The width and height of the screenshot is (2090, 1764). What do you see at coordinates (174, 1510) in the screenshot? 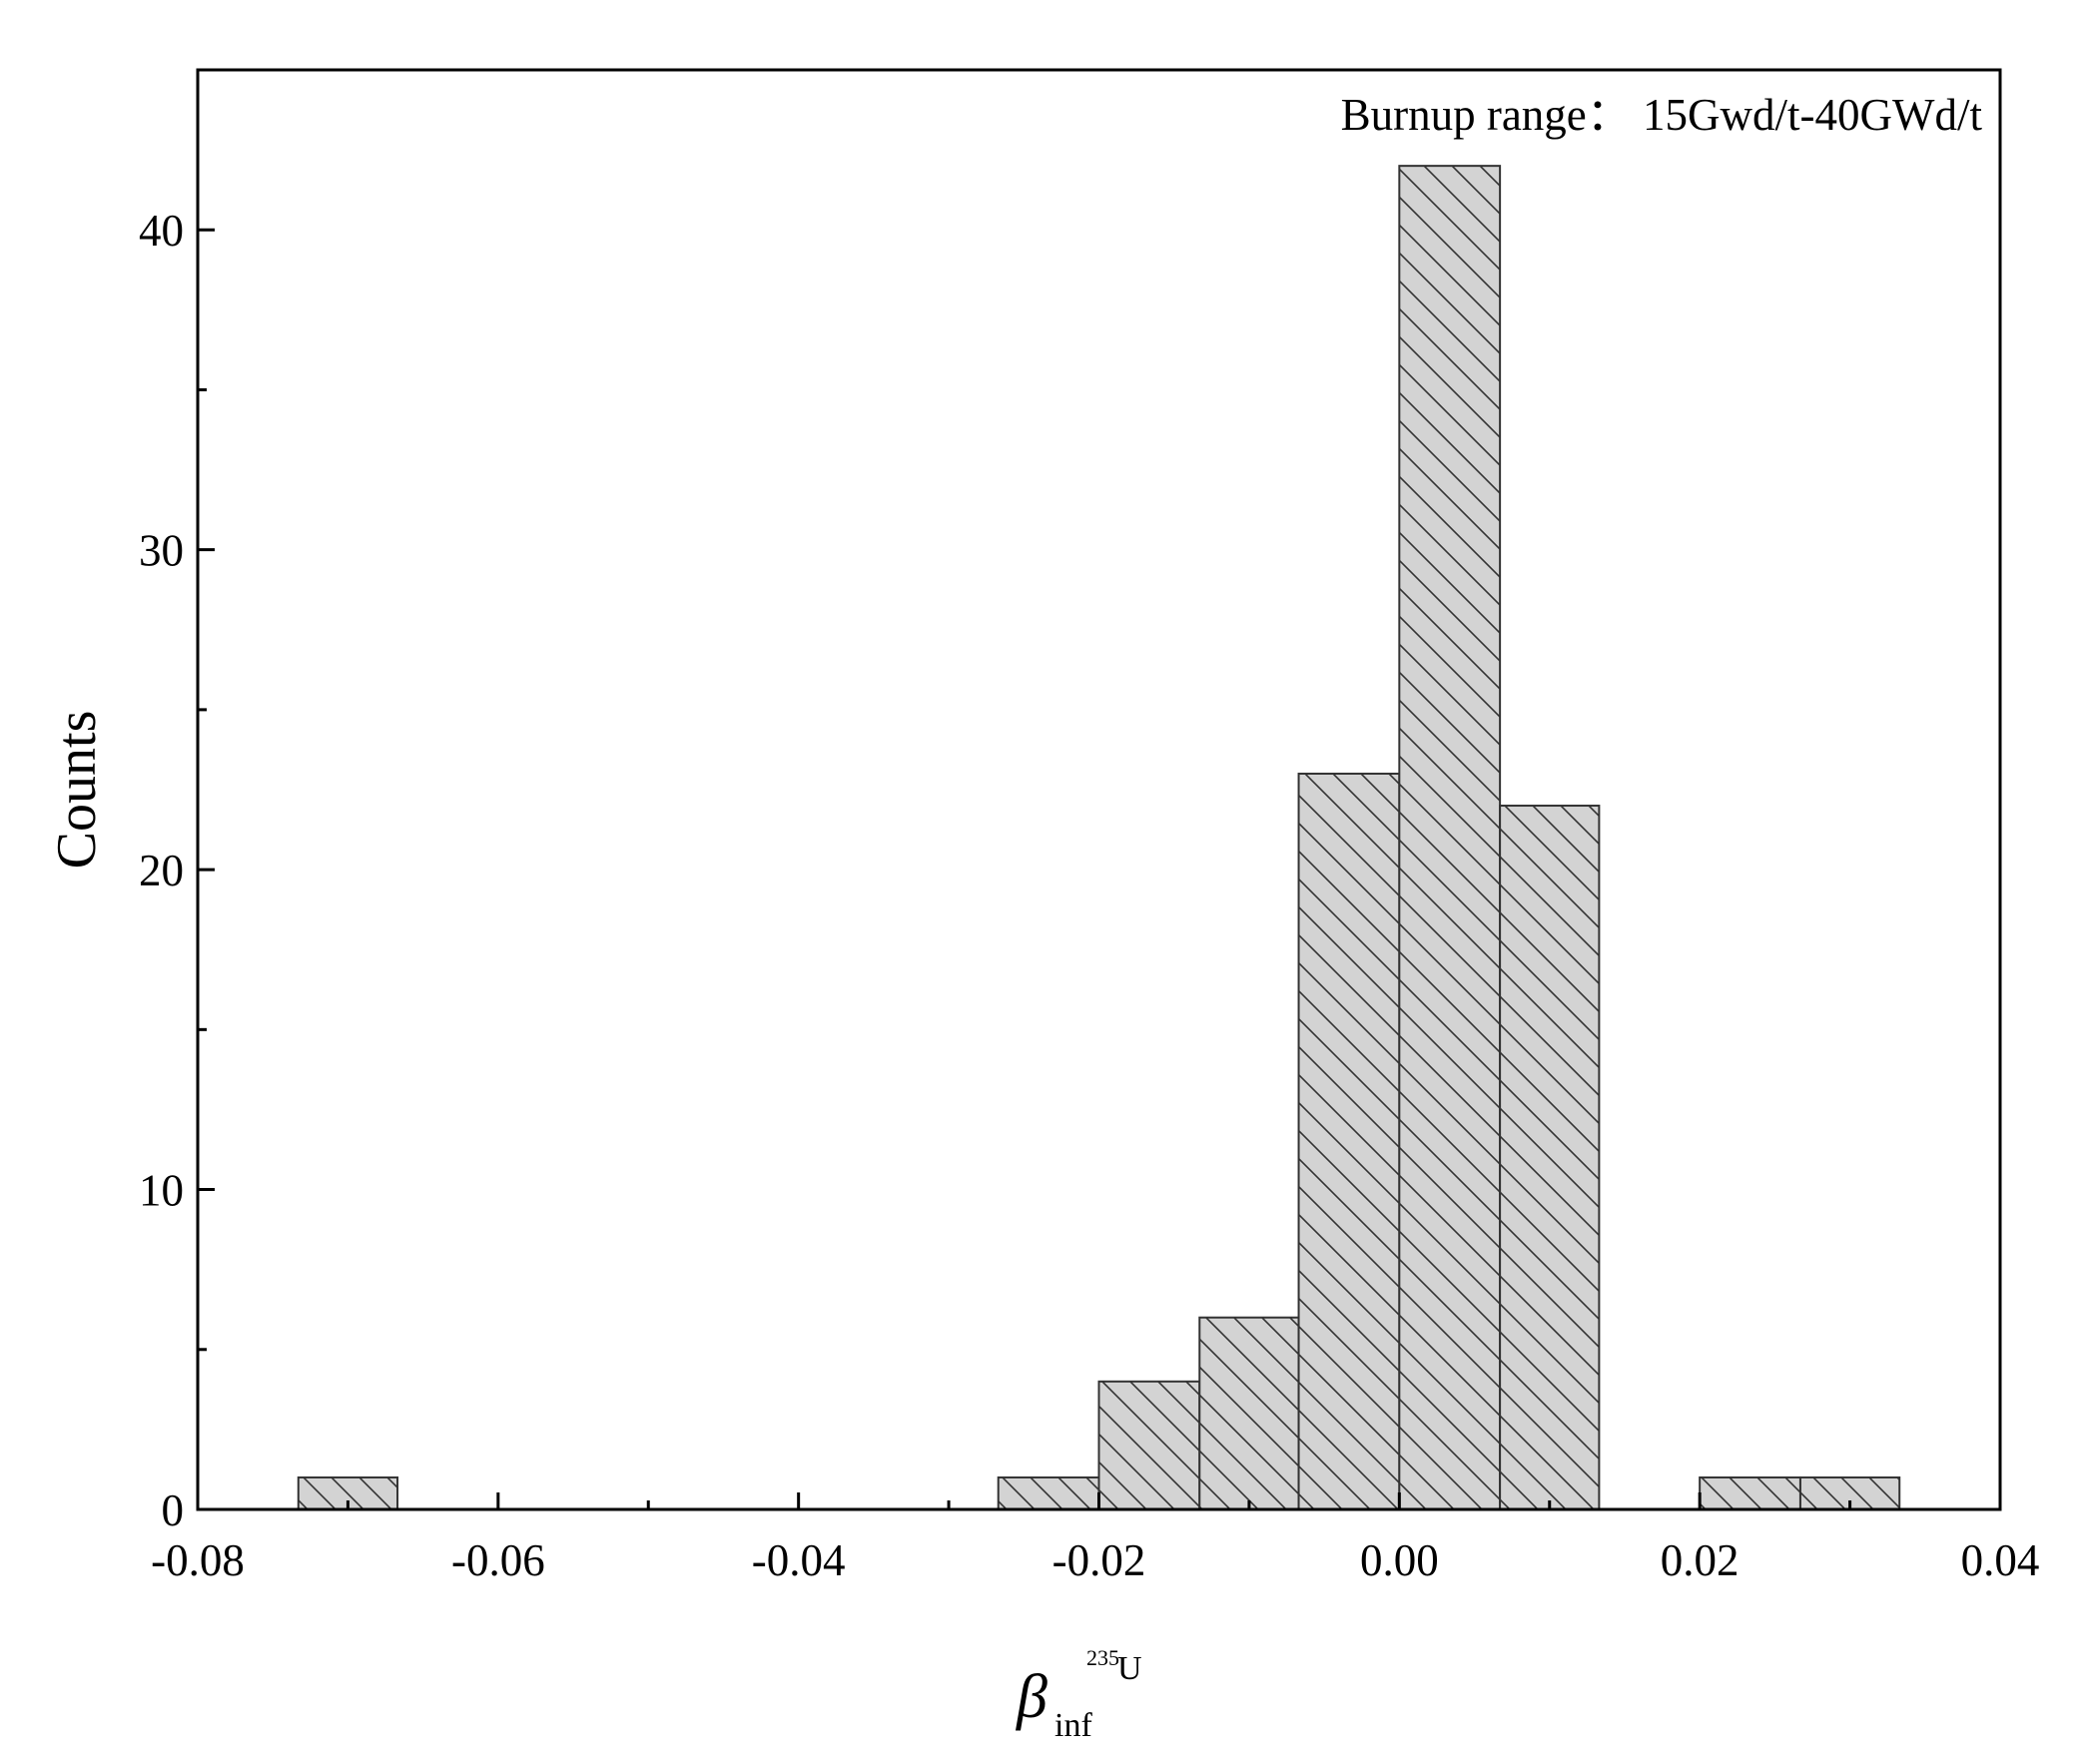
I see `y-tick-label: 0` at bounding box center [174, 1510].